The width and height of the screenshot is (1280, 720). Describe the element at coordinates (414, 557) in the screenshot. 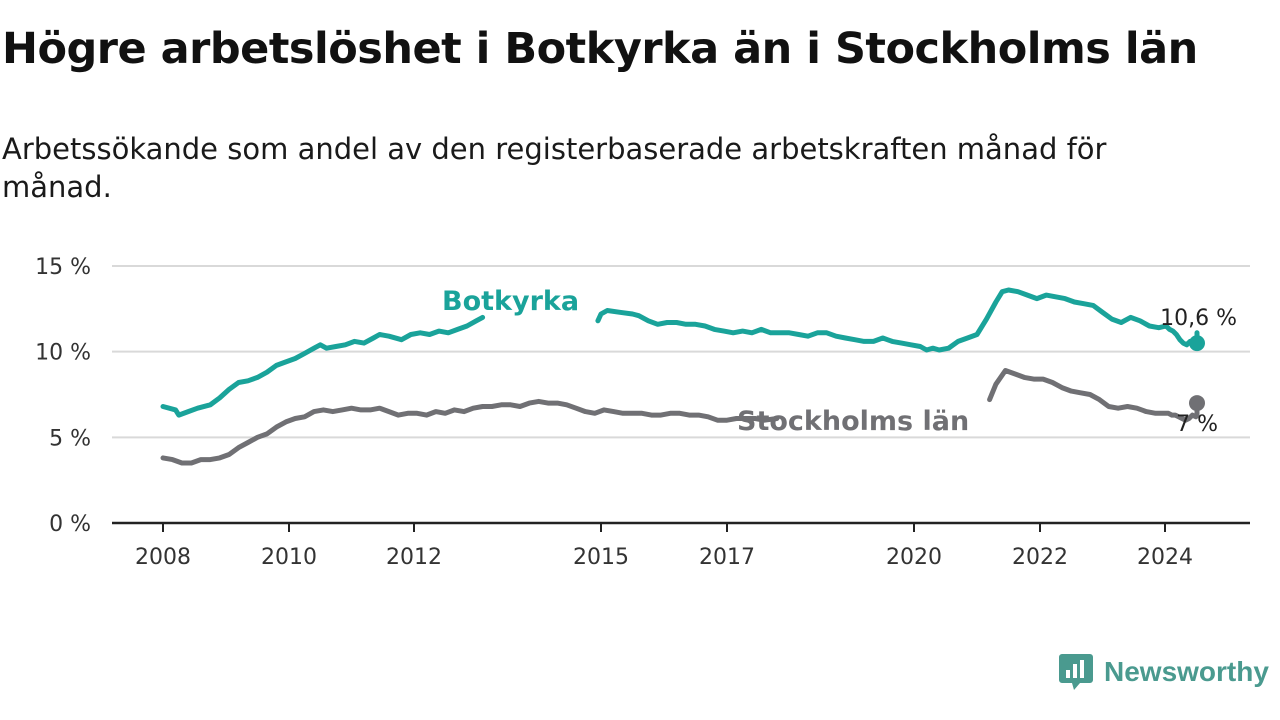

I see `x-tick-label: 2012` at that location.